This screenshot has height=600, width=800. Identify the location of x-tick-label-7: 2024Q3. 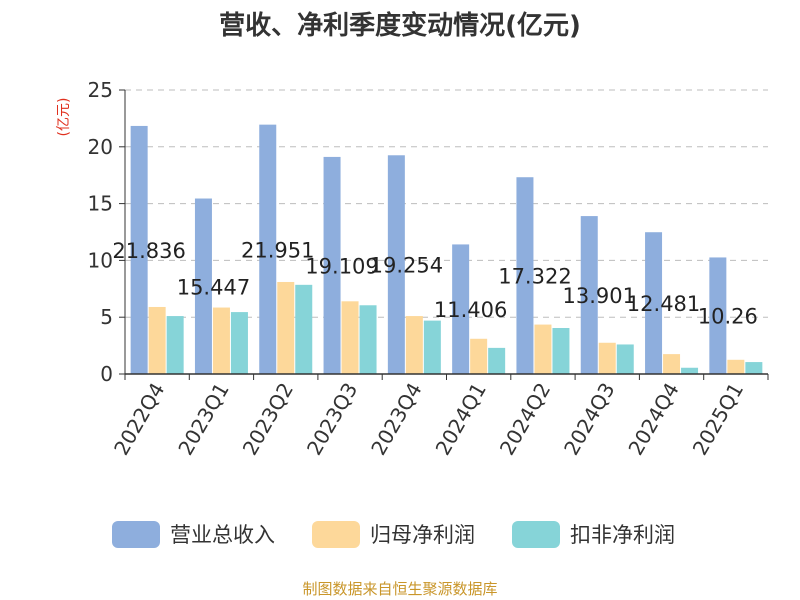
(589, 419).